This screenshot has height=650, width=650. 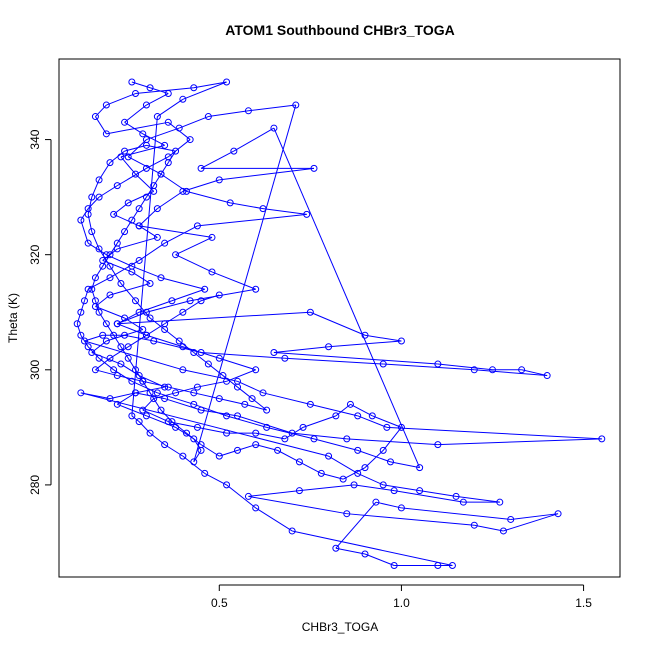 What do you see at coordinates (40, 312) in the screenshot?
I see `y-axis: 280 300 320 340` at bounding box center [40, 312].